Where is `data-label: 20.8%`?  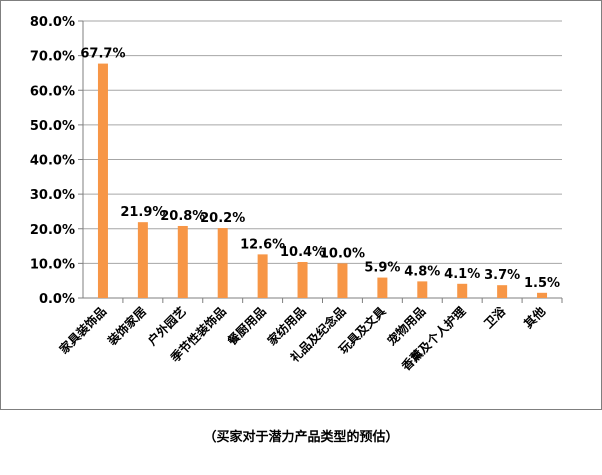
data-label: 20.8% is located at coordinates (182, 216).